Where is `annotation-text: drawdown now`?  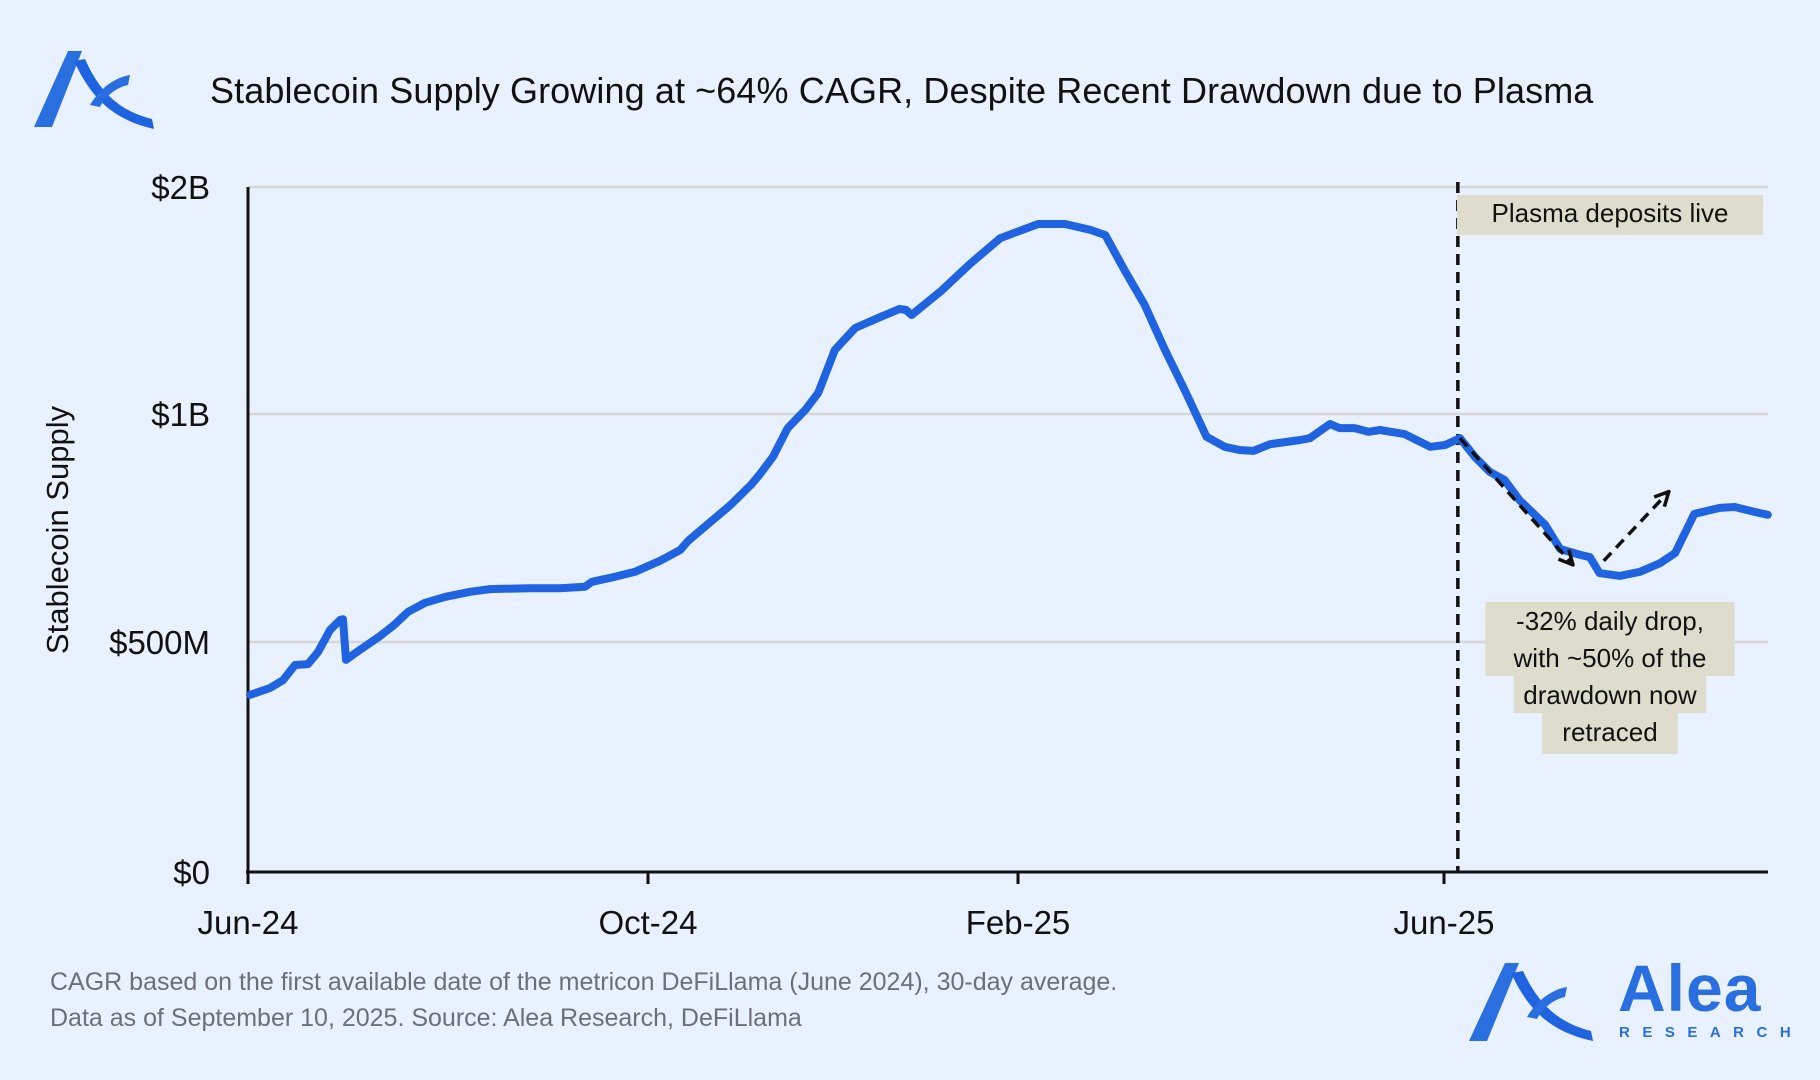 annotation-text: drawdown now is located at coordinates (1610, 695).